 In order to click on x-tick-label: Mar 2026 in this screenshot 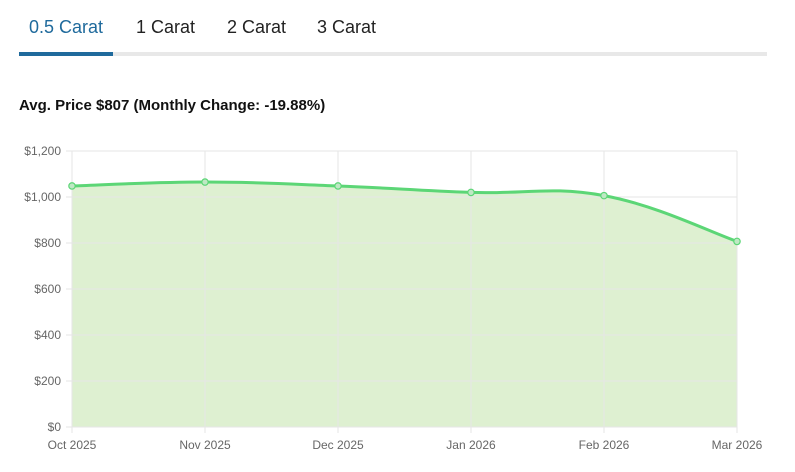, I will do `click(737, 445)`.